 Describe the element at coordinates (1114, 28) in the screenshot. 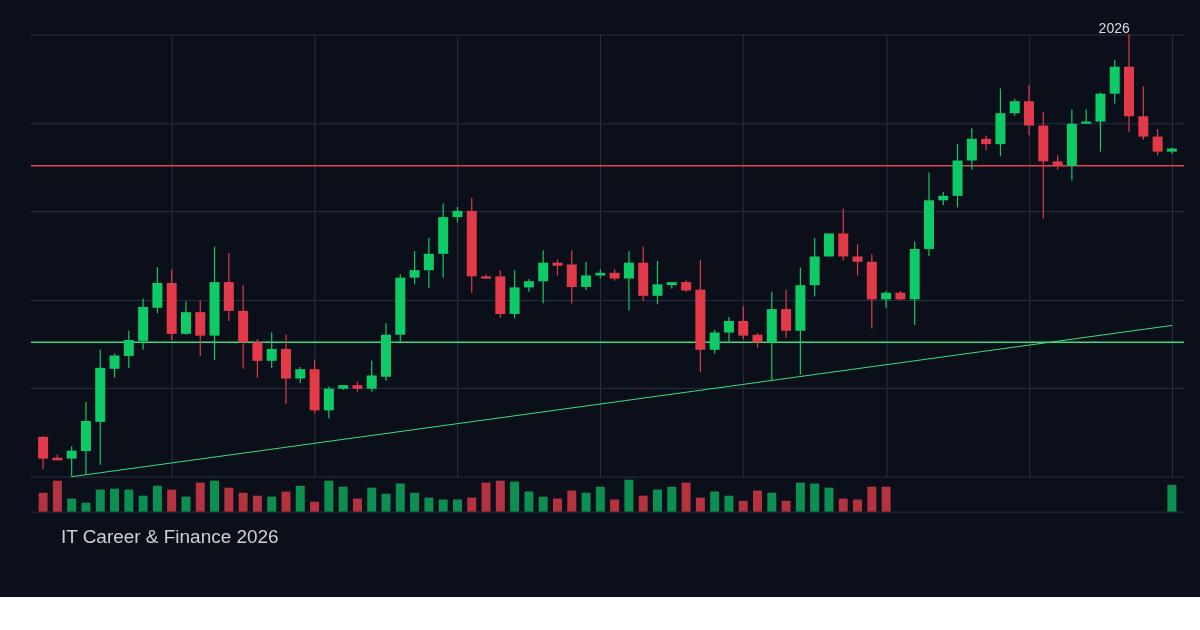

I see `annotation: 2026` at that location.